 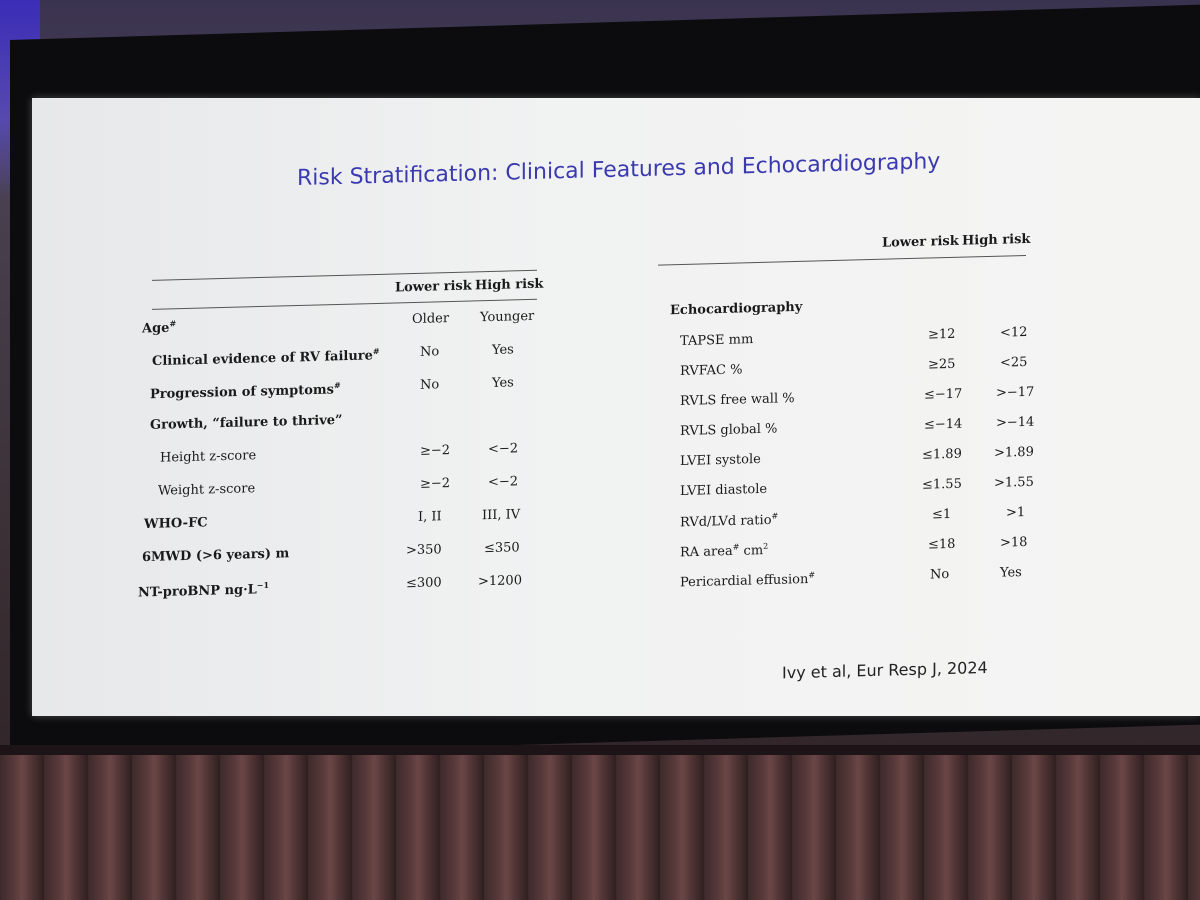 I want to click on left-row-lower: >350, so click(x=424, y=550).